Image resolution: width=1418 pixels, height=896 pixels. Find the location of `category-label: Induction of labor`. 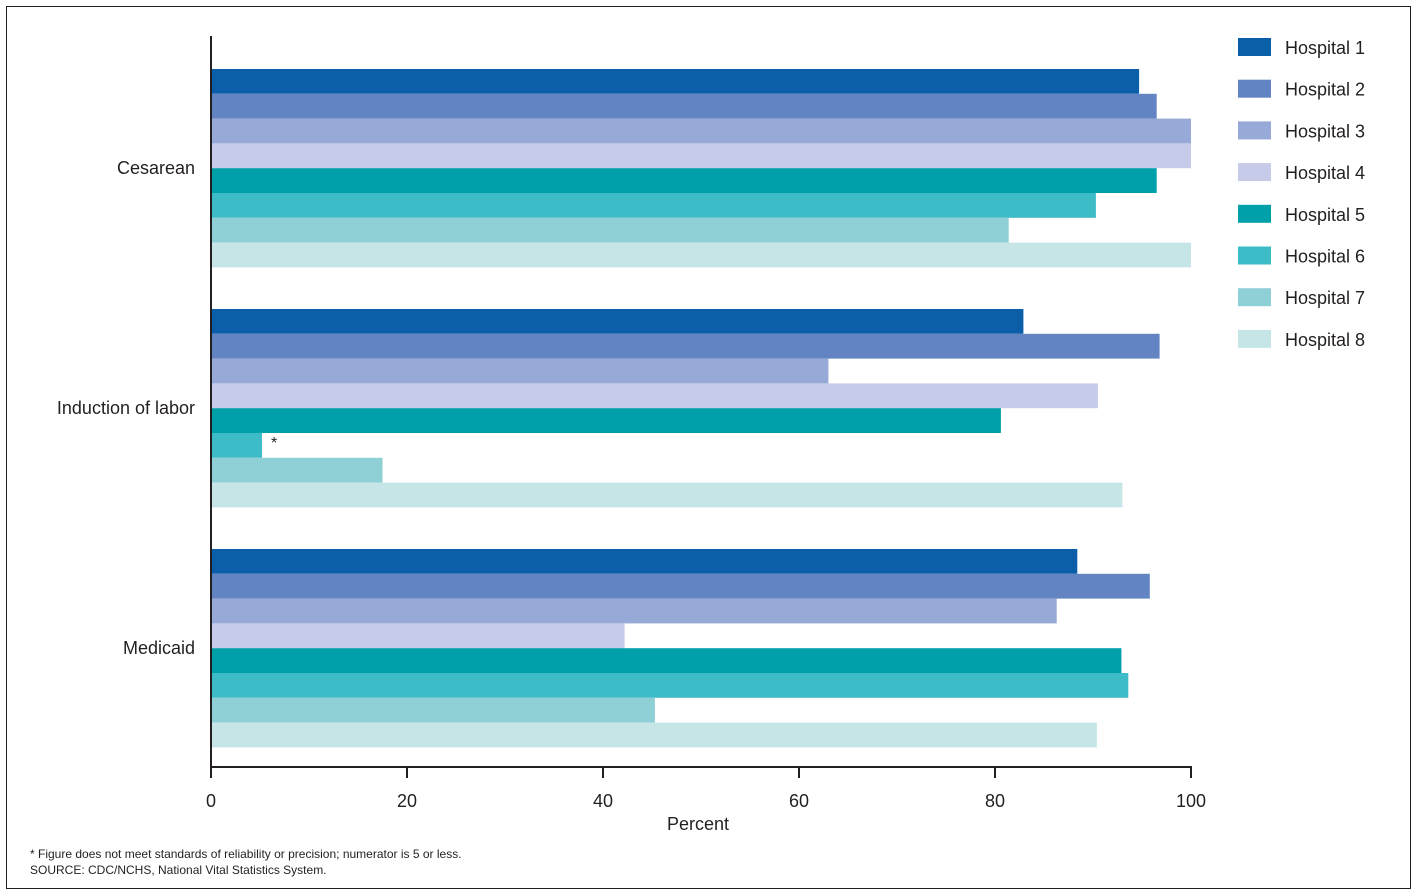

category-label: Induction of labor is located at coordinates (126, 408).